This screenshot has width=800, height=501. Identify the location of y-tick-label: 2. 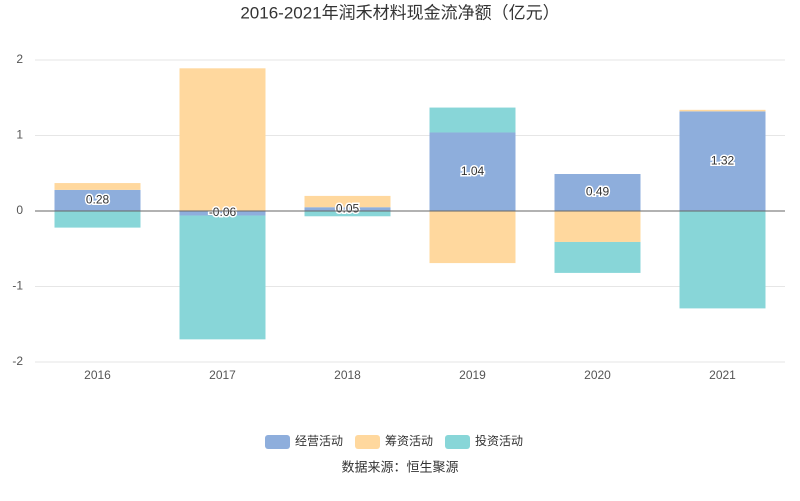
(19, 59).